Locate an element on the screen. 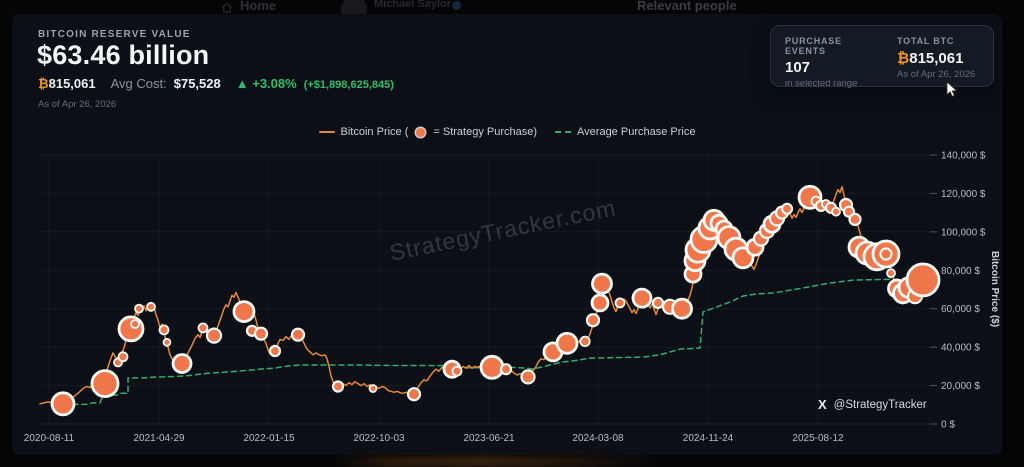  total-btc-sub: As of Apr 26, 2026 is located at coordinates (936, 74).